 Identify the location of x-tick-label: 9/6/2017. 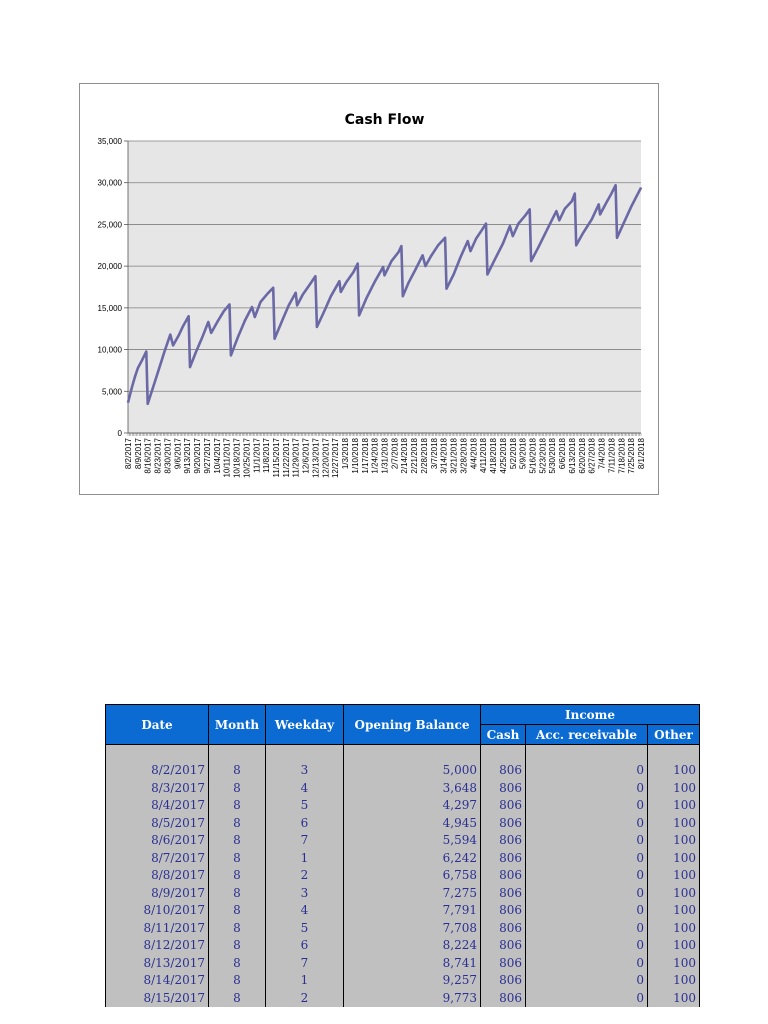
(177, 453).